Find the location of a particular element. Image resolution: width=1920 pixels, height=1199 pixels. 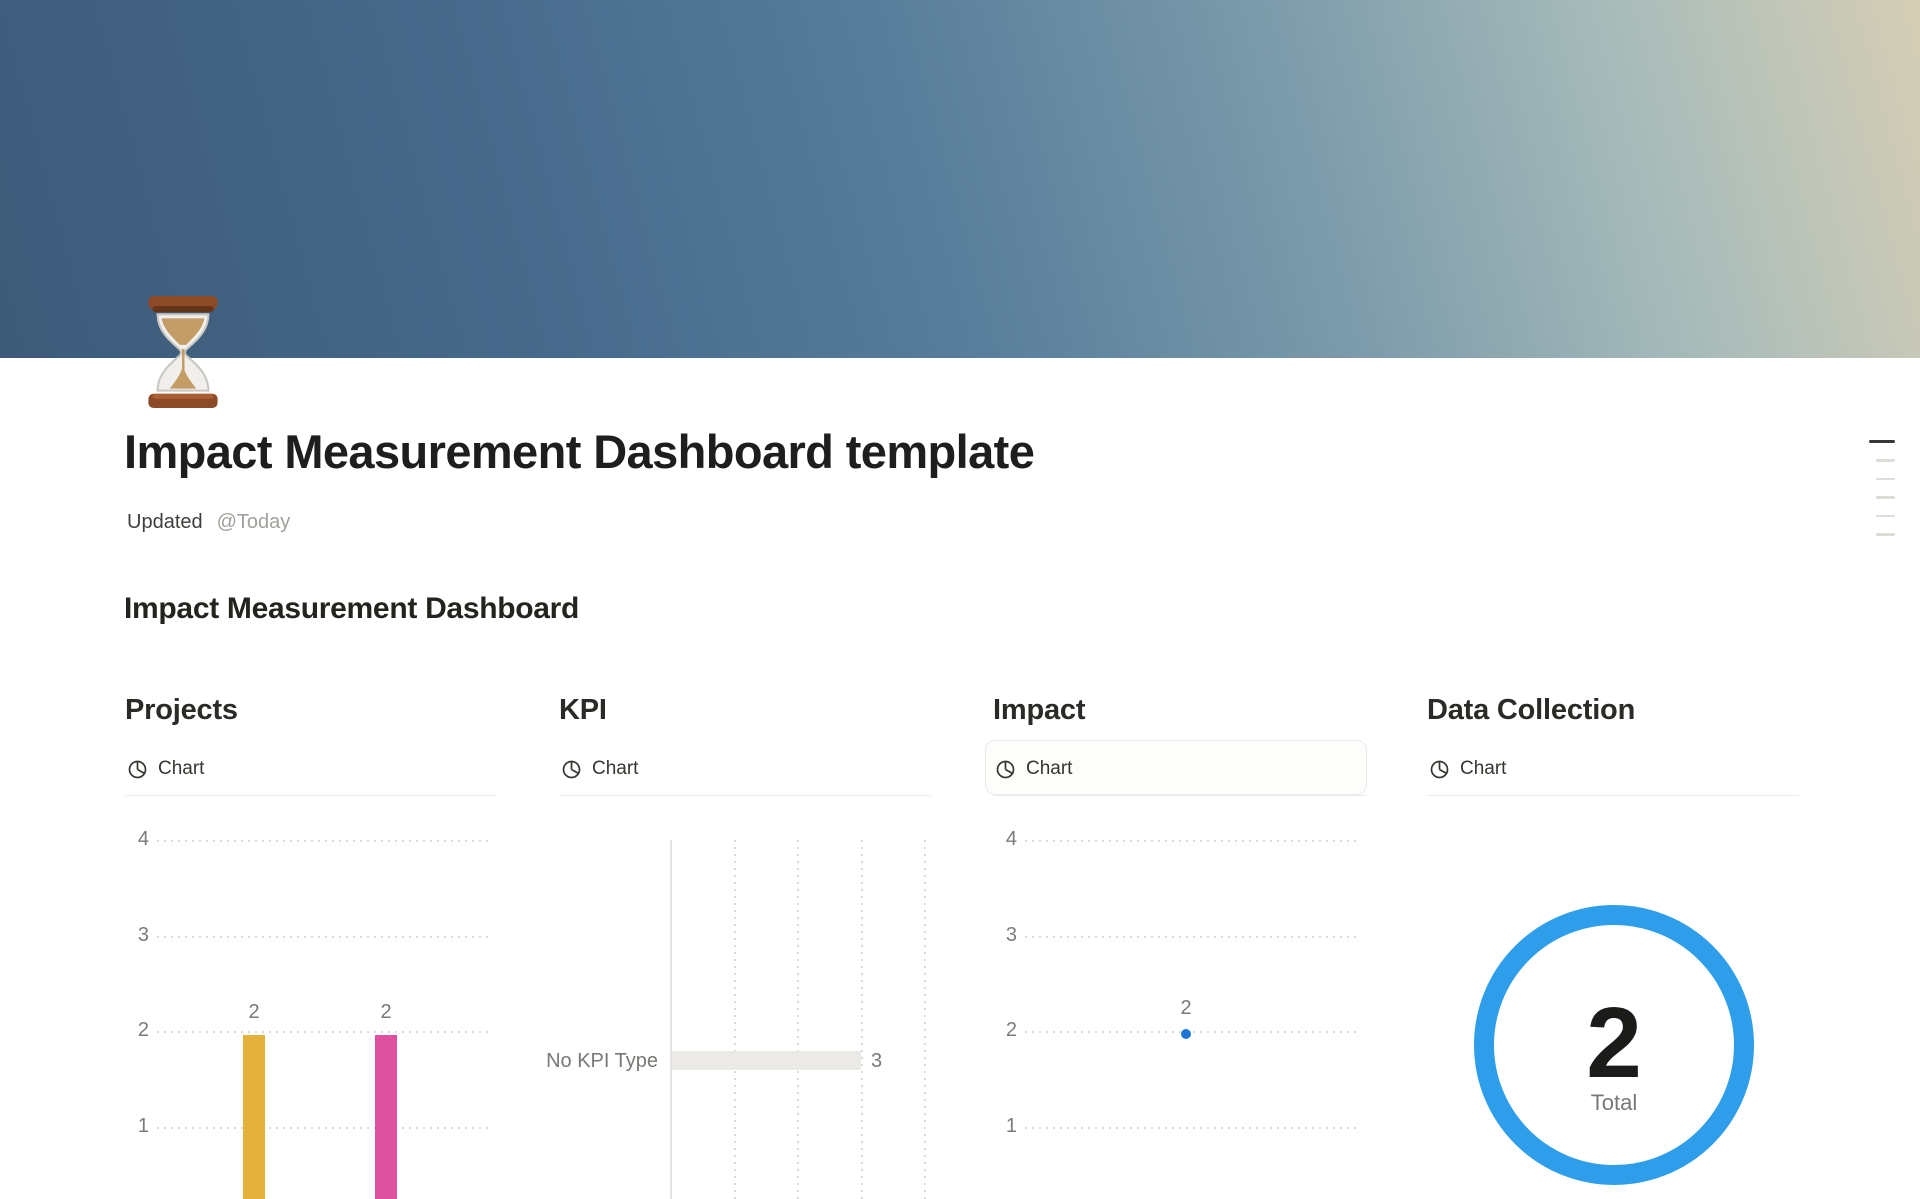

donut-total-label: Total is located at coordinates (1614, 1102).